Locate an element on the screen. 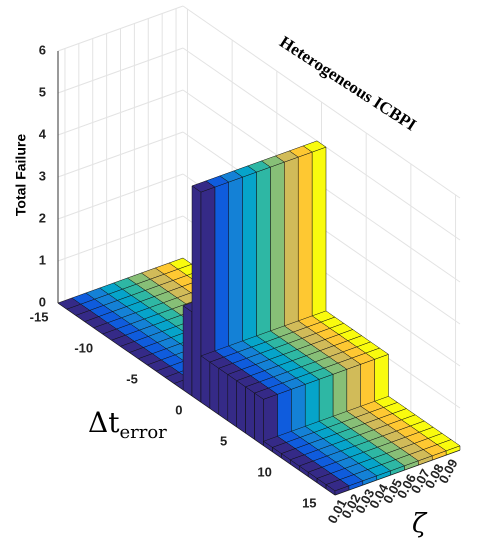 The width and height of the screenshot is (478, 545). x-tick-label: 15 is located at coordinates (309, 502).